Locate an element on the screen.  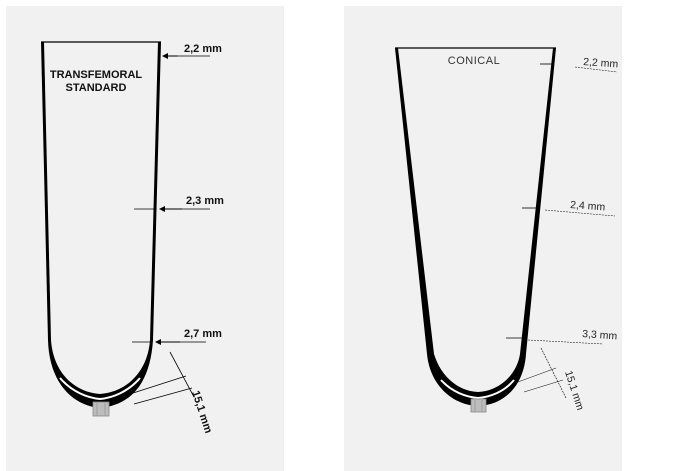
transfemoral-dim-top-label: 2,2 mm is located at coordinates (203, 49).